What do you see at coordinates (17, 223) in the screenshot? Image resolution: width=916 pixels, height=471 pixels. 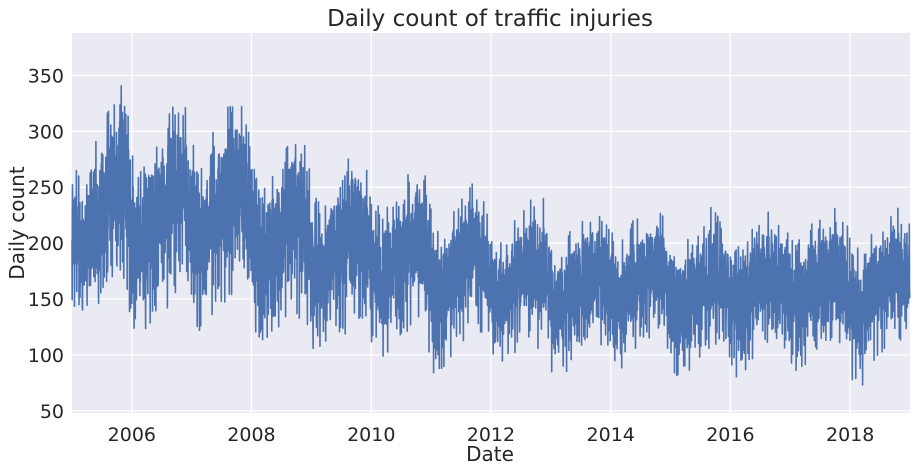 I see `y-axis-label: Daily count` at bounding box center [17, 223].